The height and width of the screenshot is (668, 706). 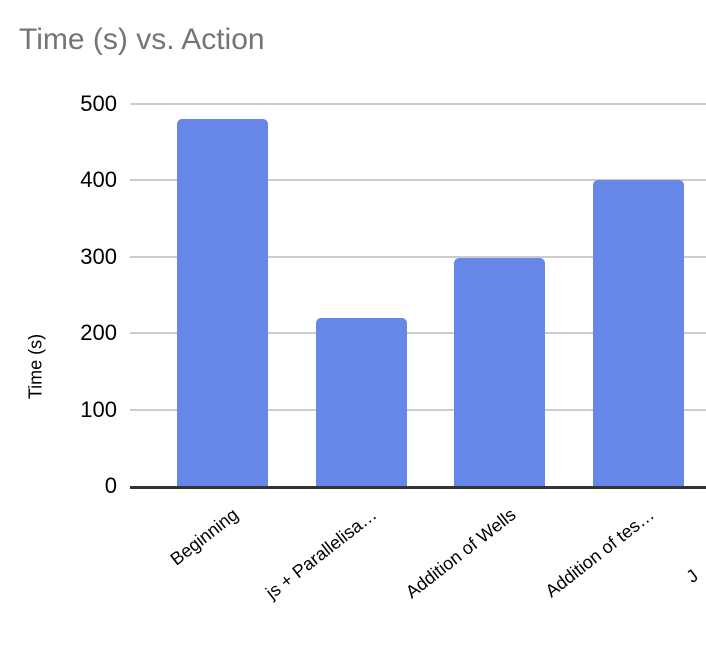 I want to click on x-axis-baseline, so click(x=418, y=487).